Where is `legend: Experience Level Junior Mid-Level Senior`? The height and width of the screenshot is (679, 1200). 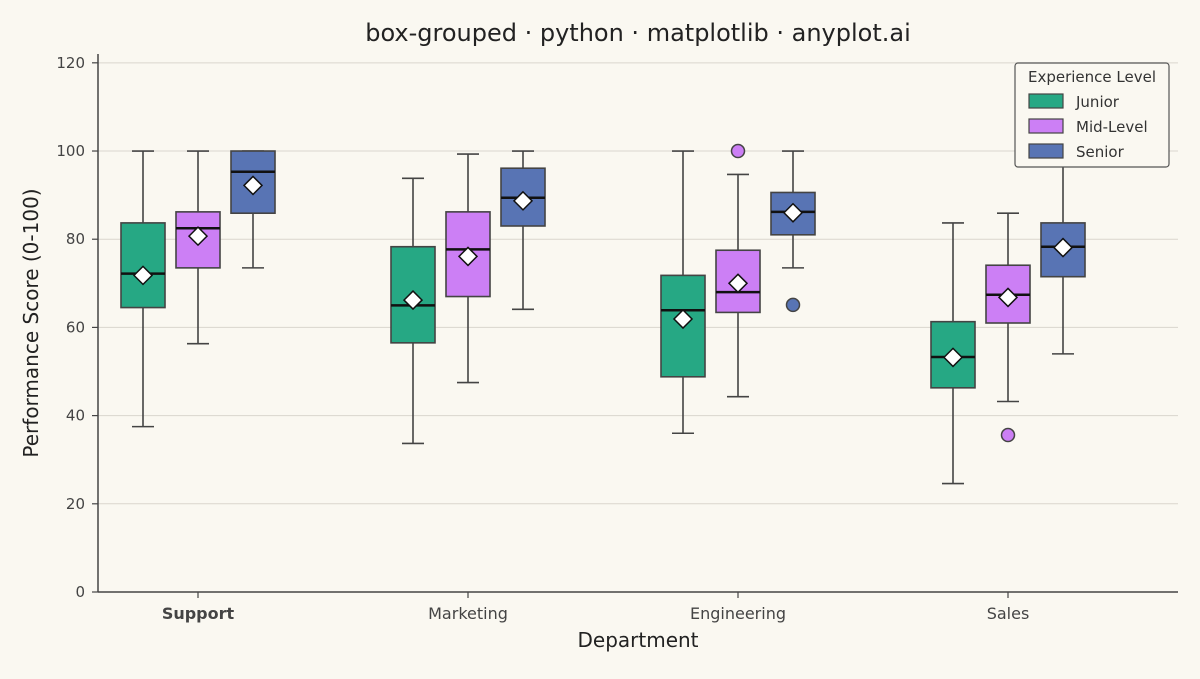
legend: Experience Level Junior Mid-Level Senior is located at coordinates (1092, 115).